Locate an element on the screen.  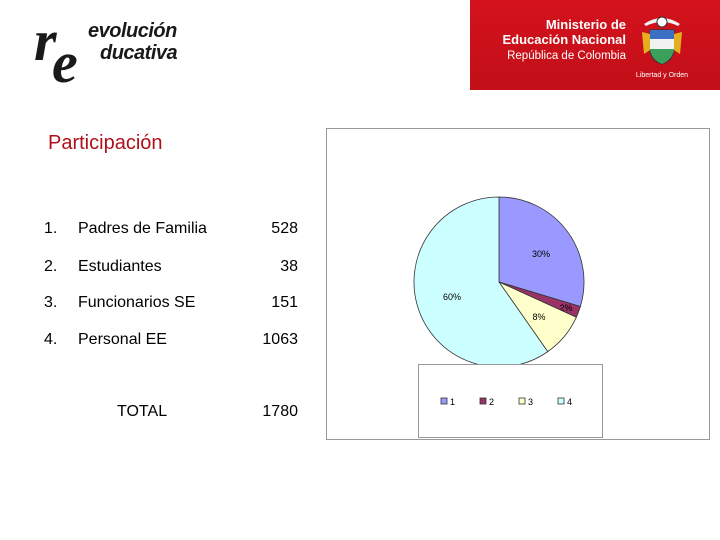
ministry-line-2: Educación Nacional is located at coordinates (564, 39).